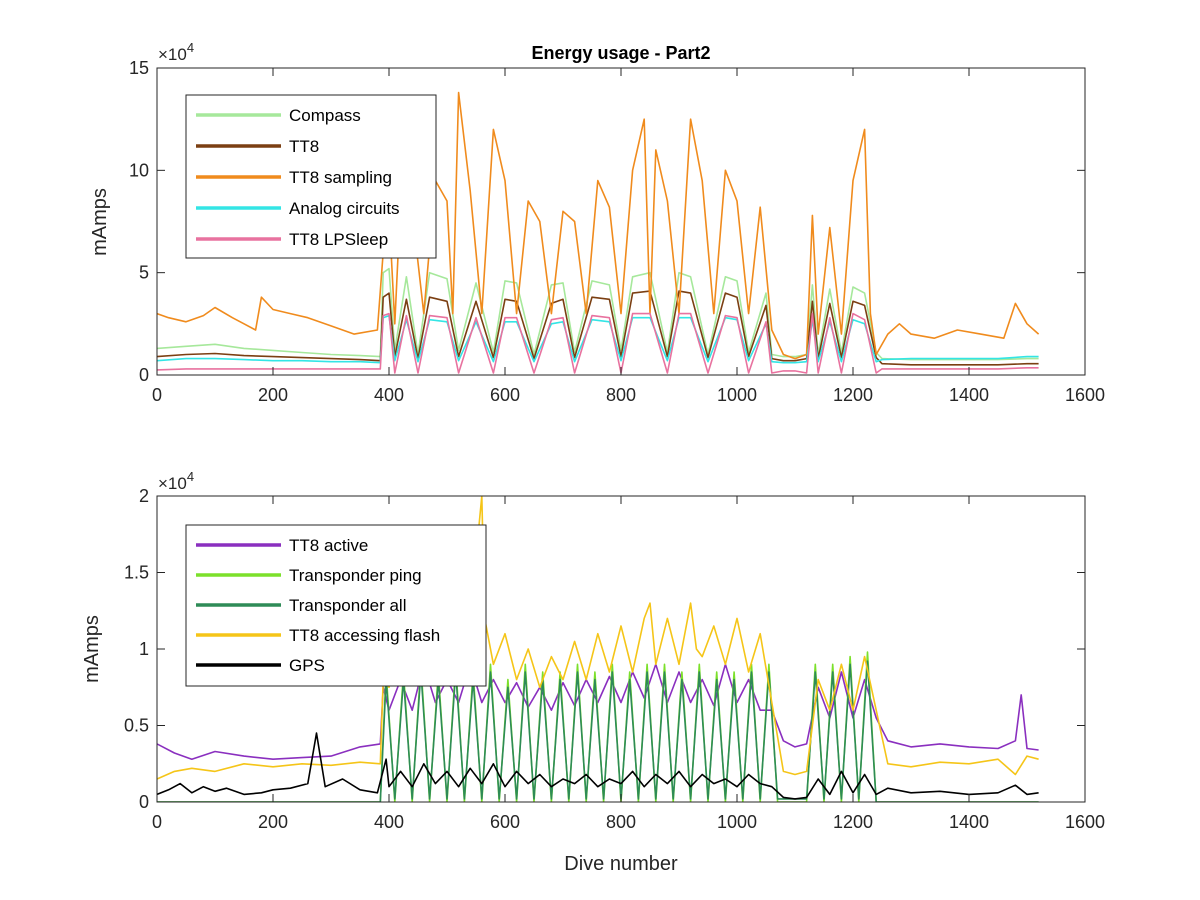  What do you see at coordinates (325, 115) in the screenshot?
I see `legend-label: Compass` at bounding box center [325, 115].